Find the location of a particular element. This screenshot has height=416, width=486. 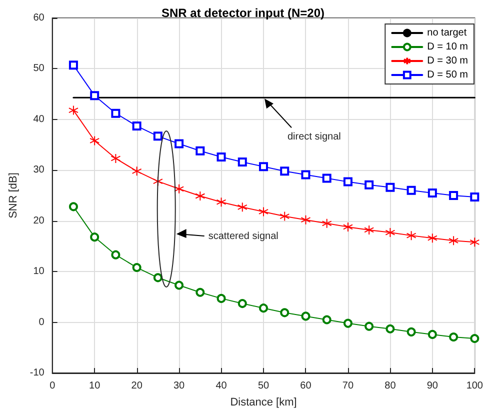

y-axis-title: SNR [dB] is located at coordinates (14, 195).